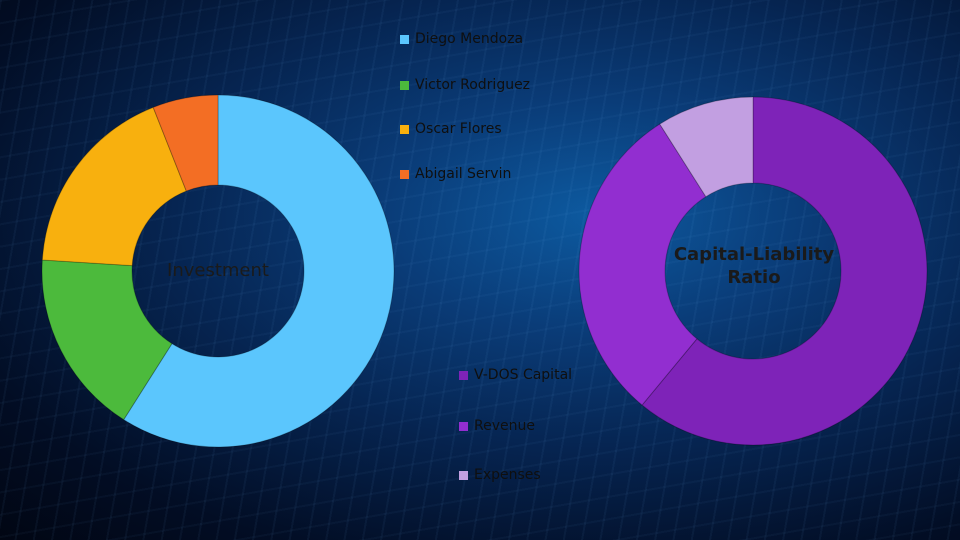 The image size is (960, 540). Describe the element at coordinates (504, 426) in the screenshot. I see `legend-label: Revenue` at that location.